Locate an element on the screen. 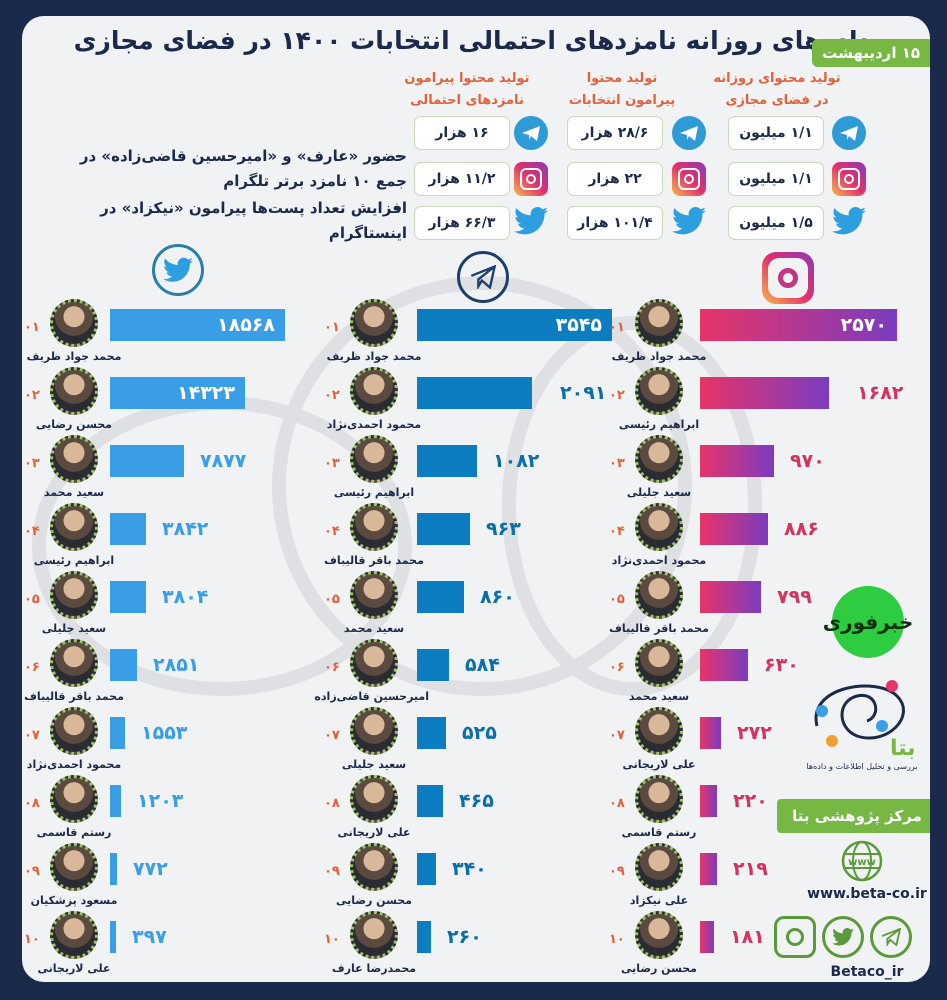 The height and width of the screenshot is (1000, 947). bar-value-label: ۳۸۰۴ is located at coordinates (185, 597).